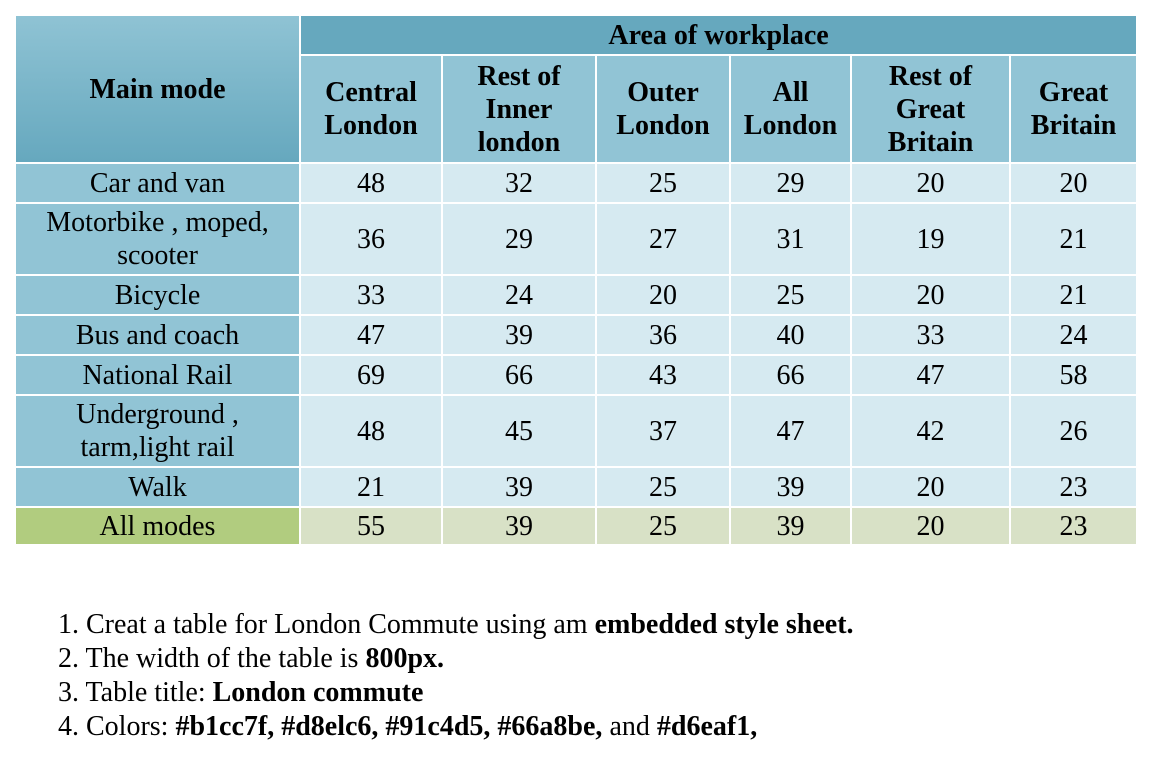  What do you see at coordinates (225, 658) in the screenshot?
I see `instruction-text: The width of the table is` at bounding box center [225, 658].